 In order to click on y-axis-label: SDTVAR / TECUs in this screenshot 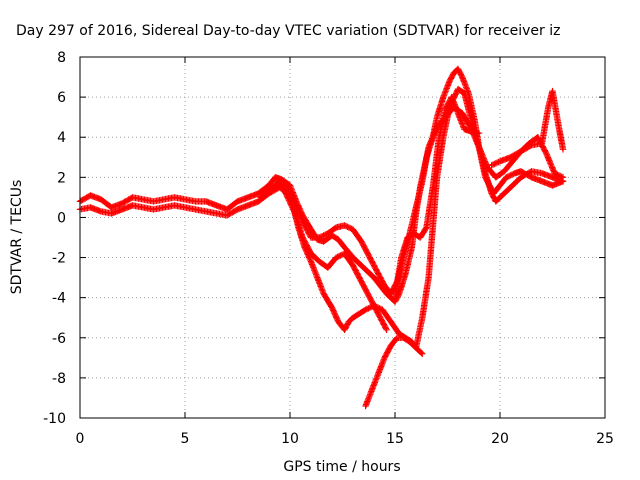, I will do `click(17, 237)`.